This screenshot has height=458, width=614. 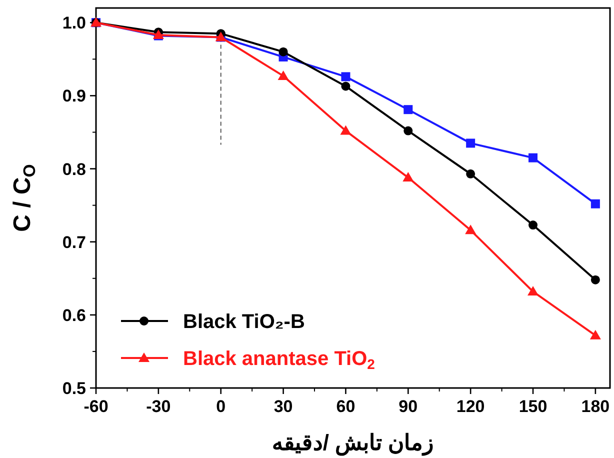 I want to click on legend-label: Black anantase TiO$_{2}$, so click(x=279, y=360).